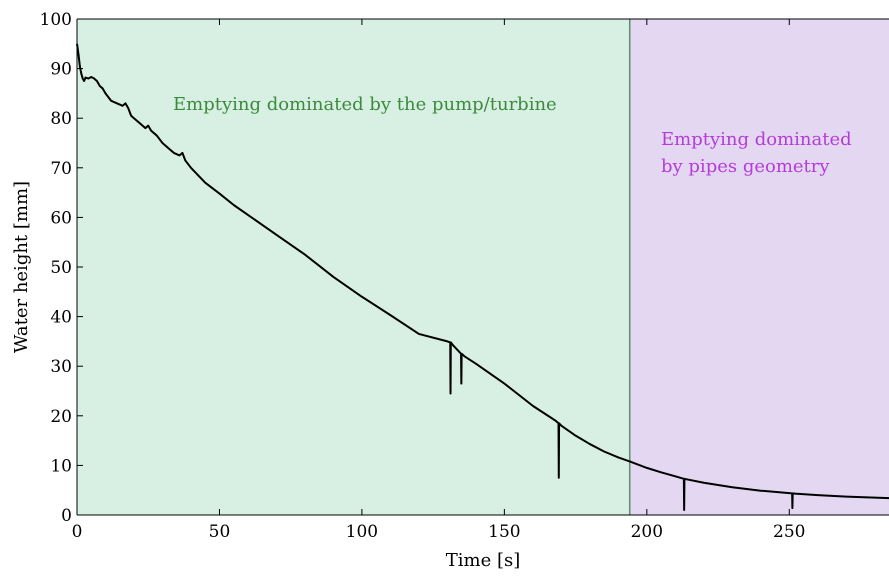  What do you see at coordinates (756, 139) in the screenshot?
I see `annotation-geometry-line-1: Emptying dominated` at bounding box center [756, 139].